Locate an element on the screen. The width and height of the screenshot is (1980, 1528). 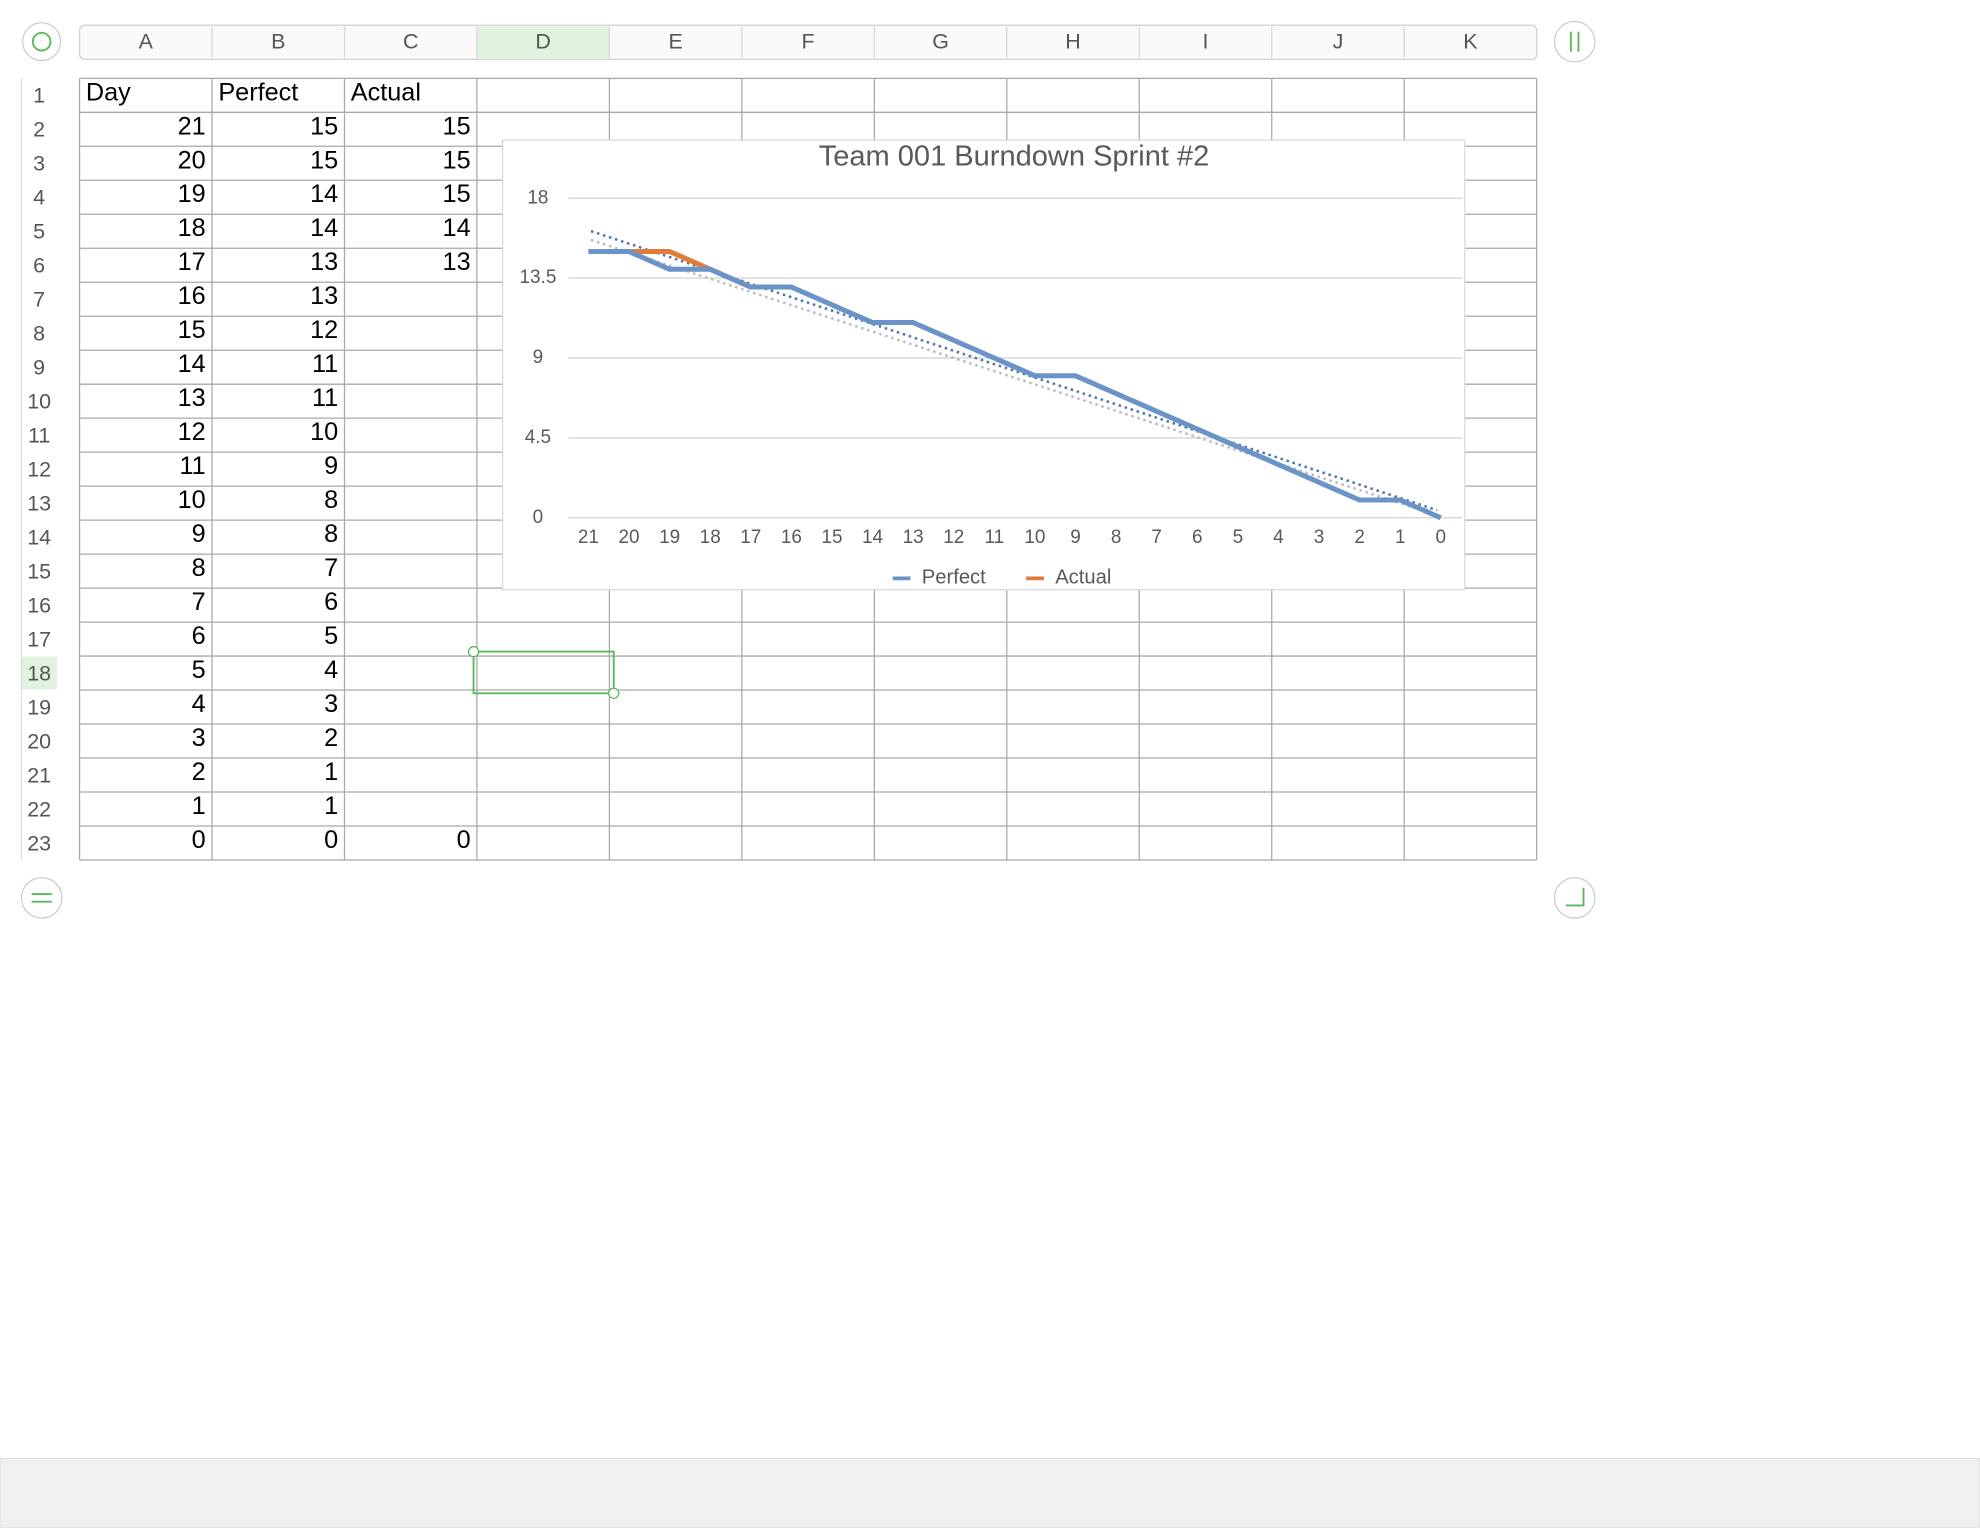
column-header-bar is located at coordinates (808, 42).